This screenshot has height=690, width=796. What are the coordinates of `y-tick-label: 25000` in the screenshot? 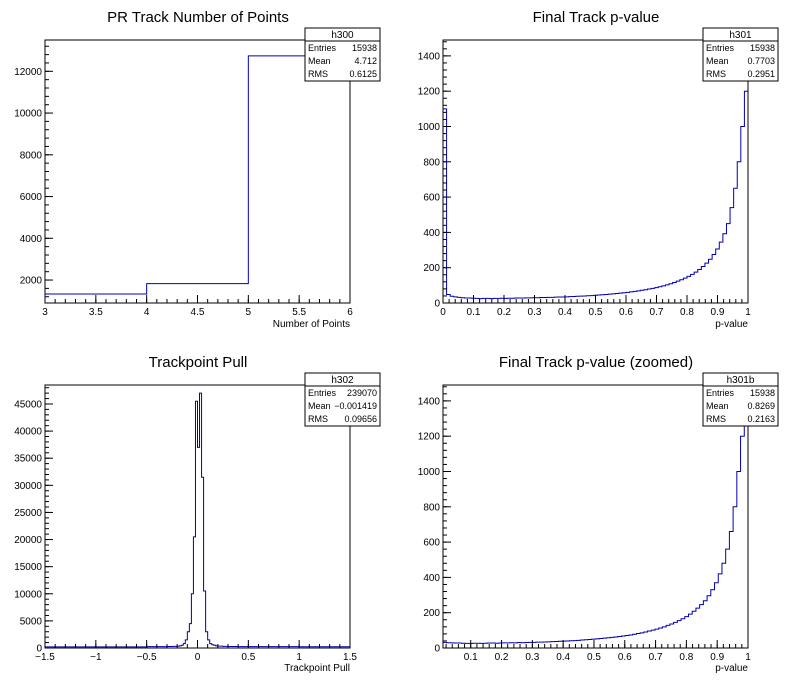 It's located at (28, 513).